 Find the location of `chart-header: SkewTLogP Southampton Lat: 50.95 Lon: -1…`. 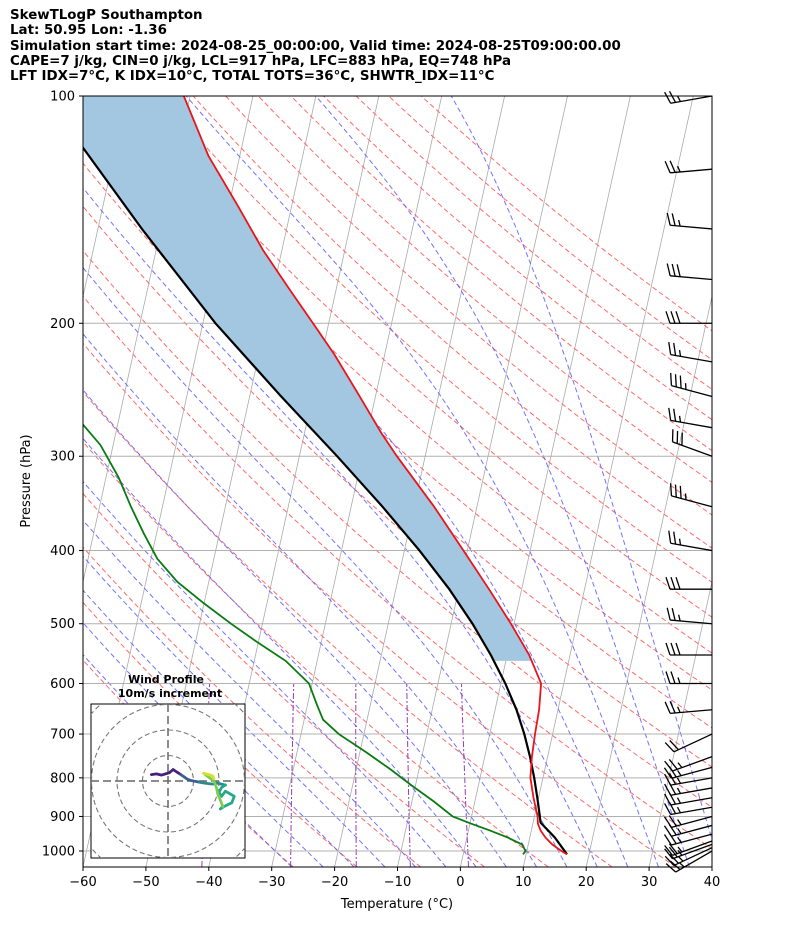

chart-header: SkewTLogP Southampton Lat: 50.95 Lon: -1… is located at coordinates (315, 46).